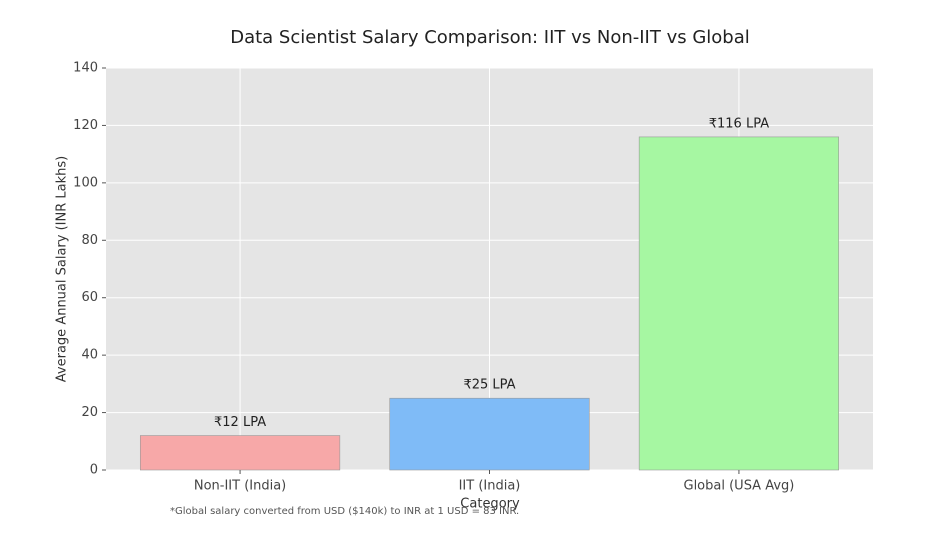  I want to click on x-tick-label: Non-IIT (India), so click(240, 486).